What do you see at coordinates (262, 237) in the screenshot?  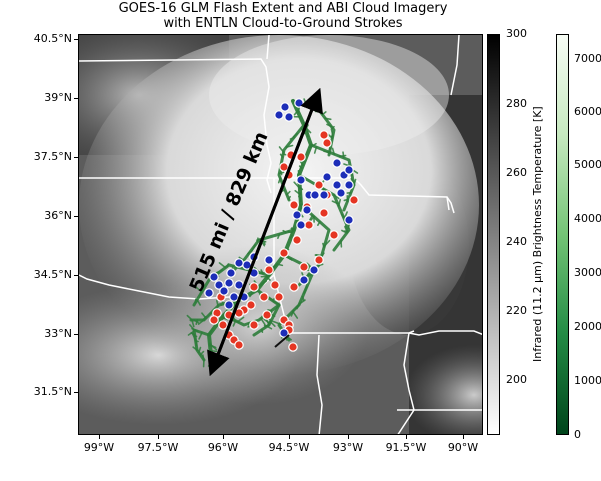 I see `distance-arrow-reverse` at bounding box center [262, 237].